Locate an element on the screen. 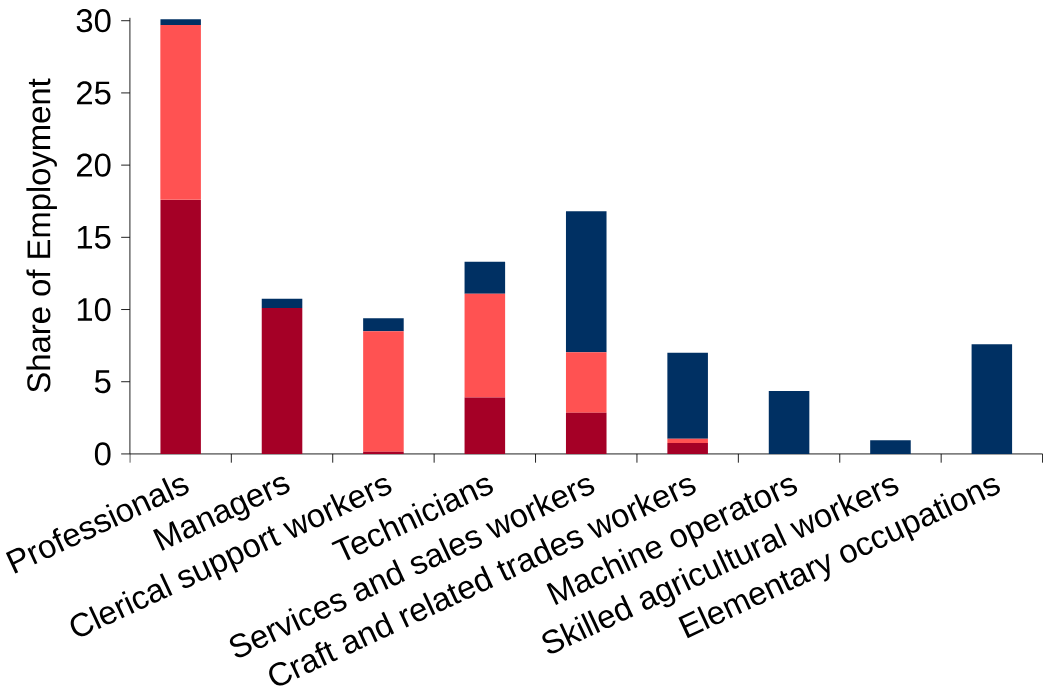 Image resolution: width=1043 pixels, height=693 pixels. y-tick-label: 15 is located at coordinates (94, 237).